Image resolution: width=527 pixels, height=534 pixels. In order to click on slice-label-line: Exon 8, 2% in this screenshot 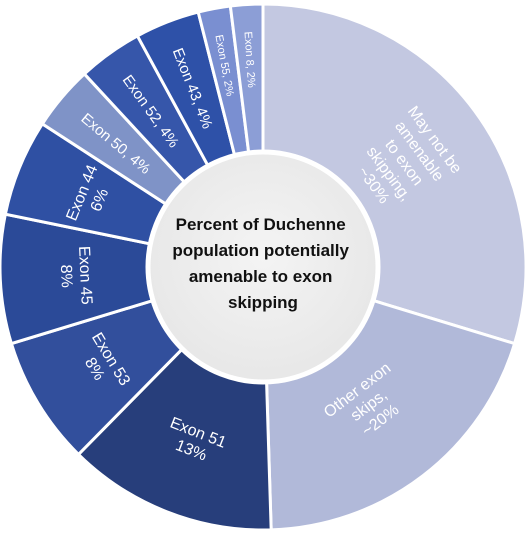, I will do `click(250, 59)`.